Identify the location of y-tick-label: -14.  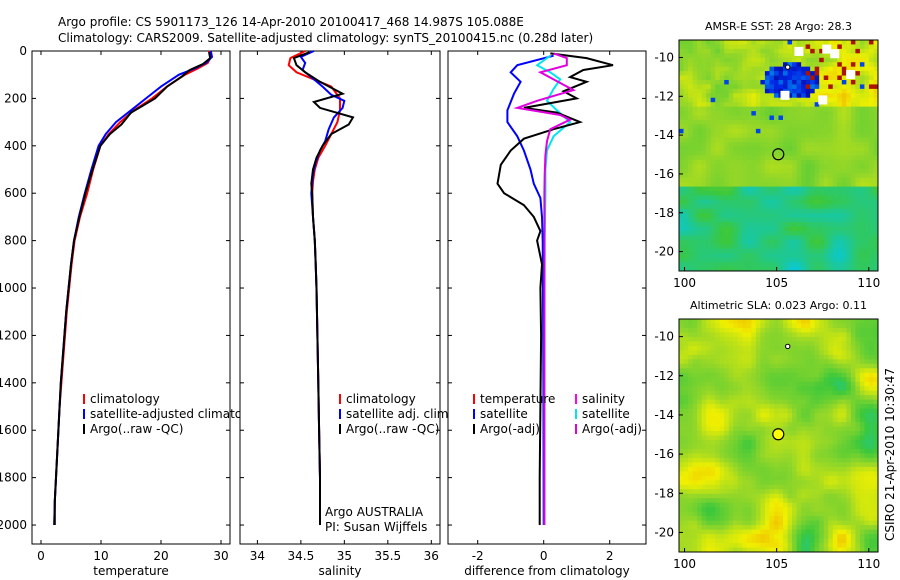
(664, 415).